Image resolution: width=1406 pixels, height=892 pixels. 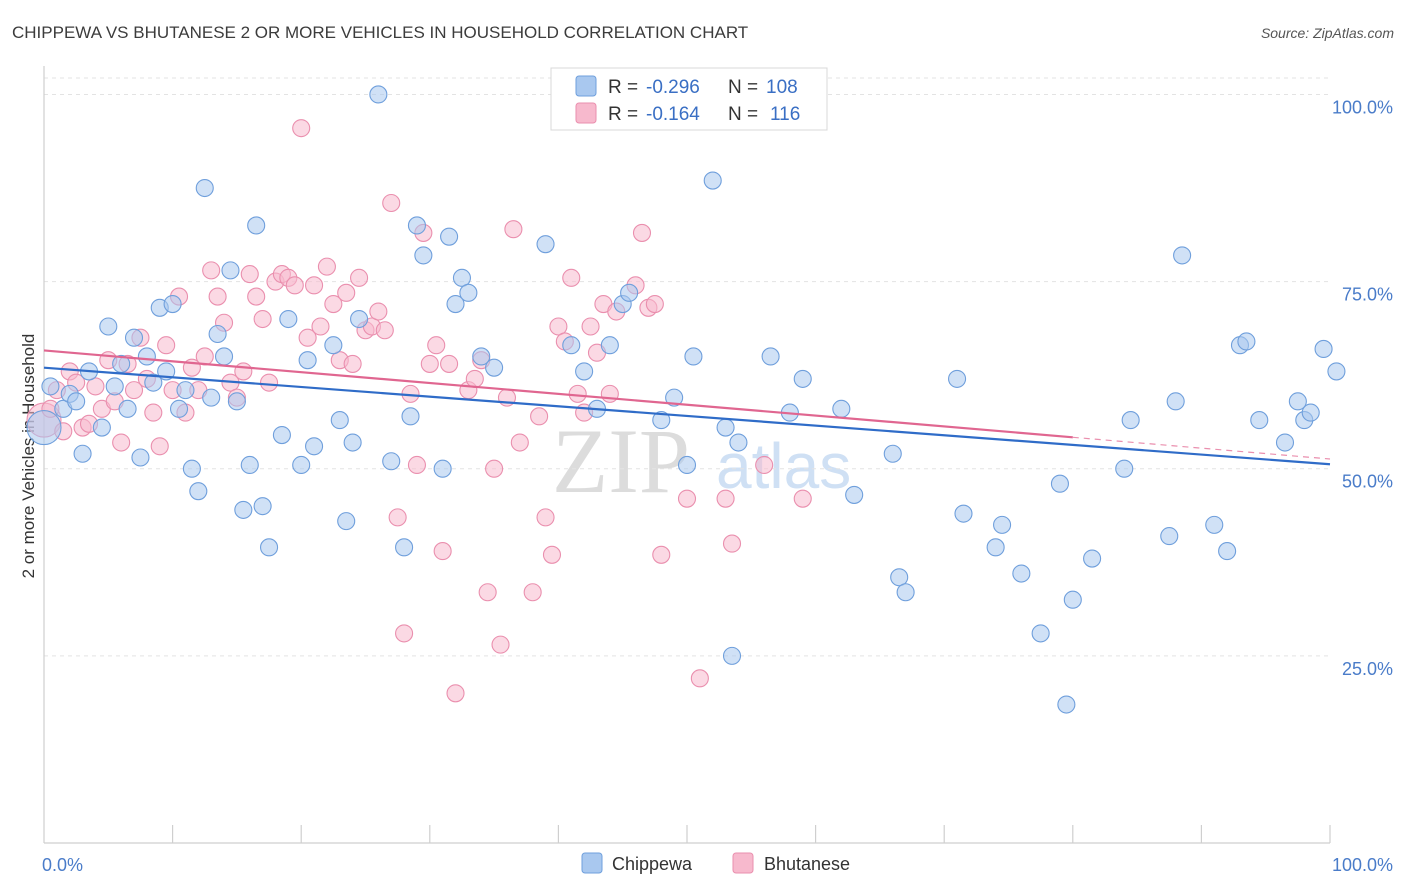 I want to click on bottom-legend-label-bhutanese: Bhutanese, so click(x=807, y=864).